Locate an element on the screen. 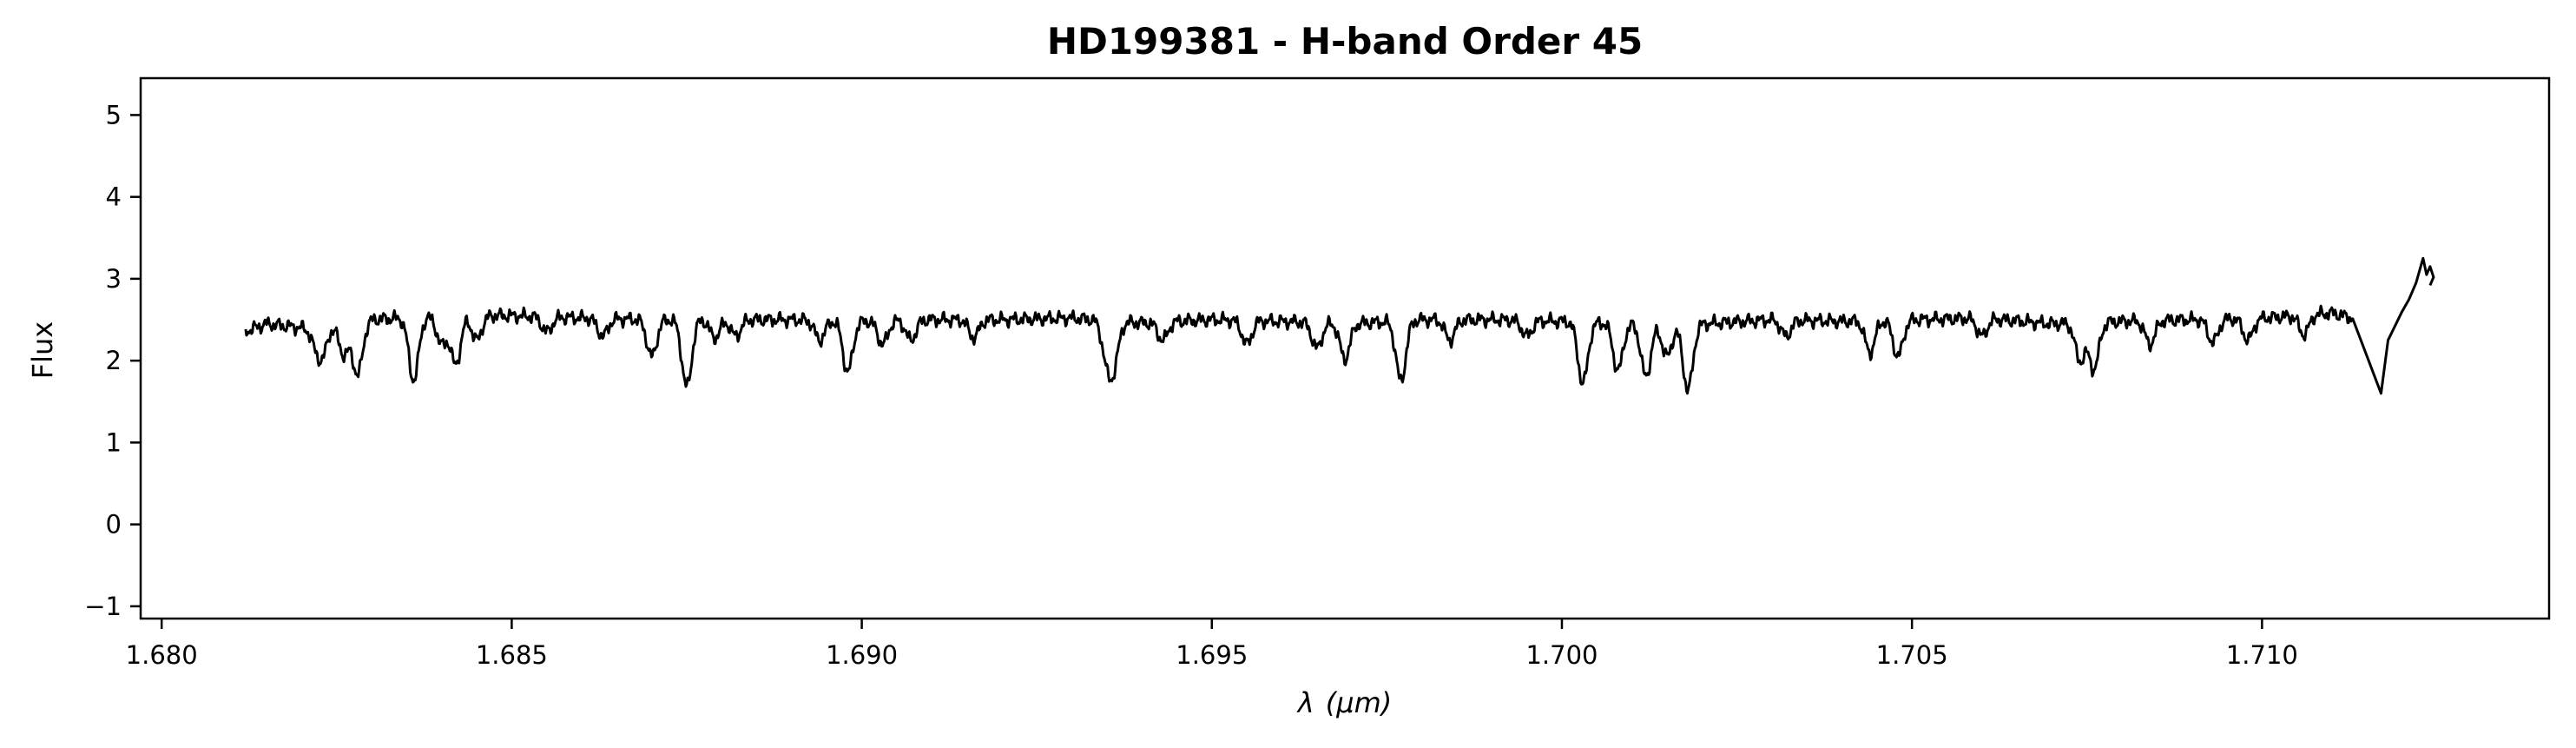  y-axis: −1 0 1 2 3 4 5 is located at coordinates (112, 360).